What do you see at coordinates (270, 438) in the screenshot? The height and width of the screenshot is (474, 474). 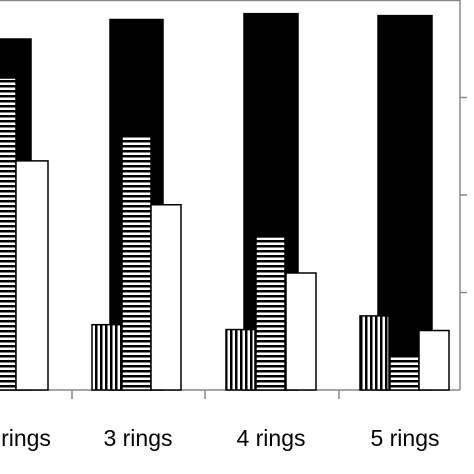 I see `x-tick-label: 4 rings` at bounding box center [270, 438].